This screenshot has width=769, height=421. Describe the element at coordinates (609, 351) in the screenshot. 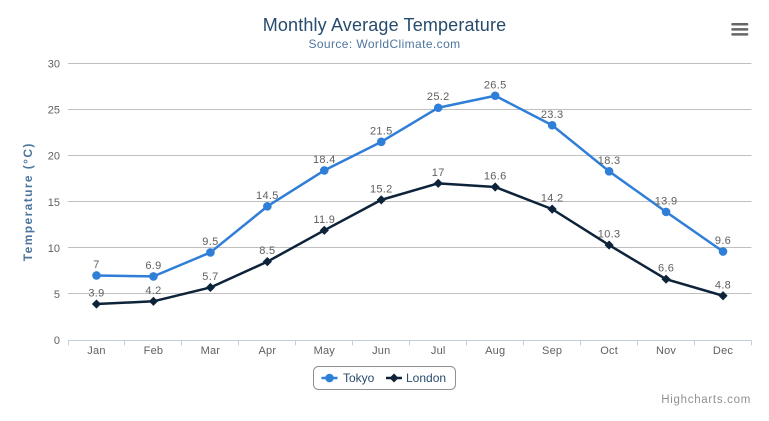

I see `svg-text: Oct` at that location.